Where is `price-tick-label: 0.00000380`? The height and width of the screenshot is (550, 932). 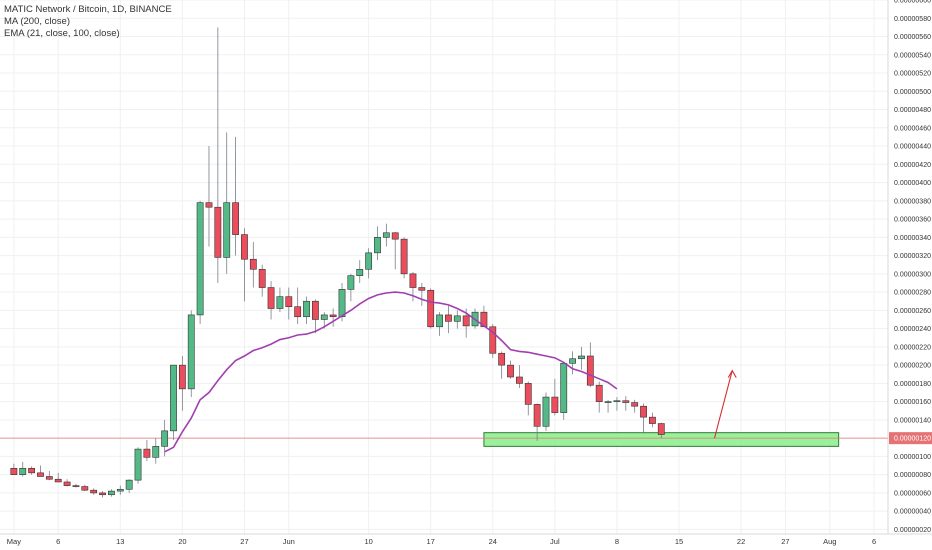
price-tick-label: 0.00000380 is located at coordinates (912, 201).